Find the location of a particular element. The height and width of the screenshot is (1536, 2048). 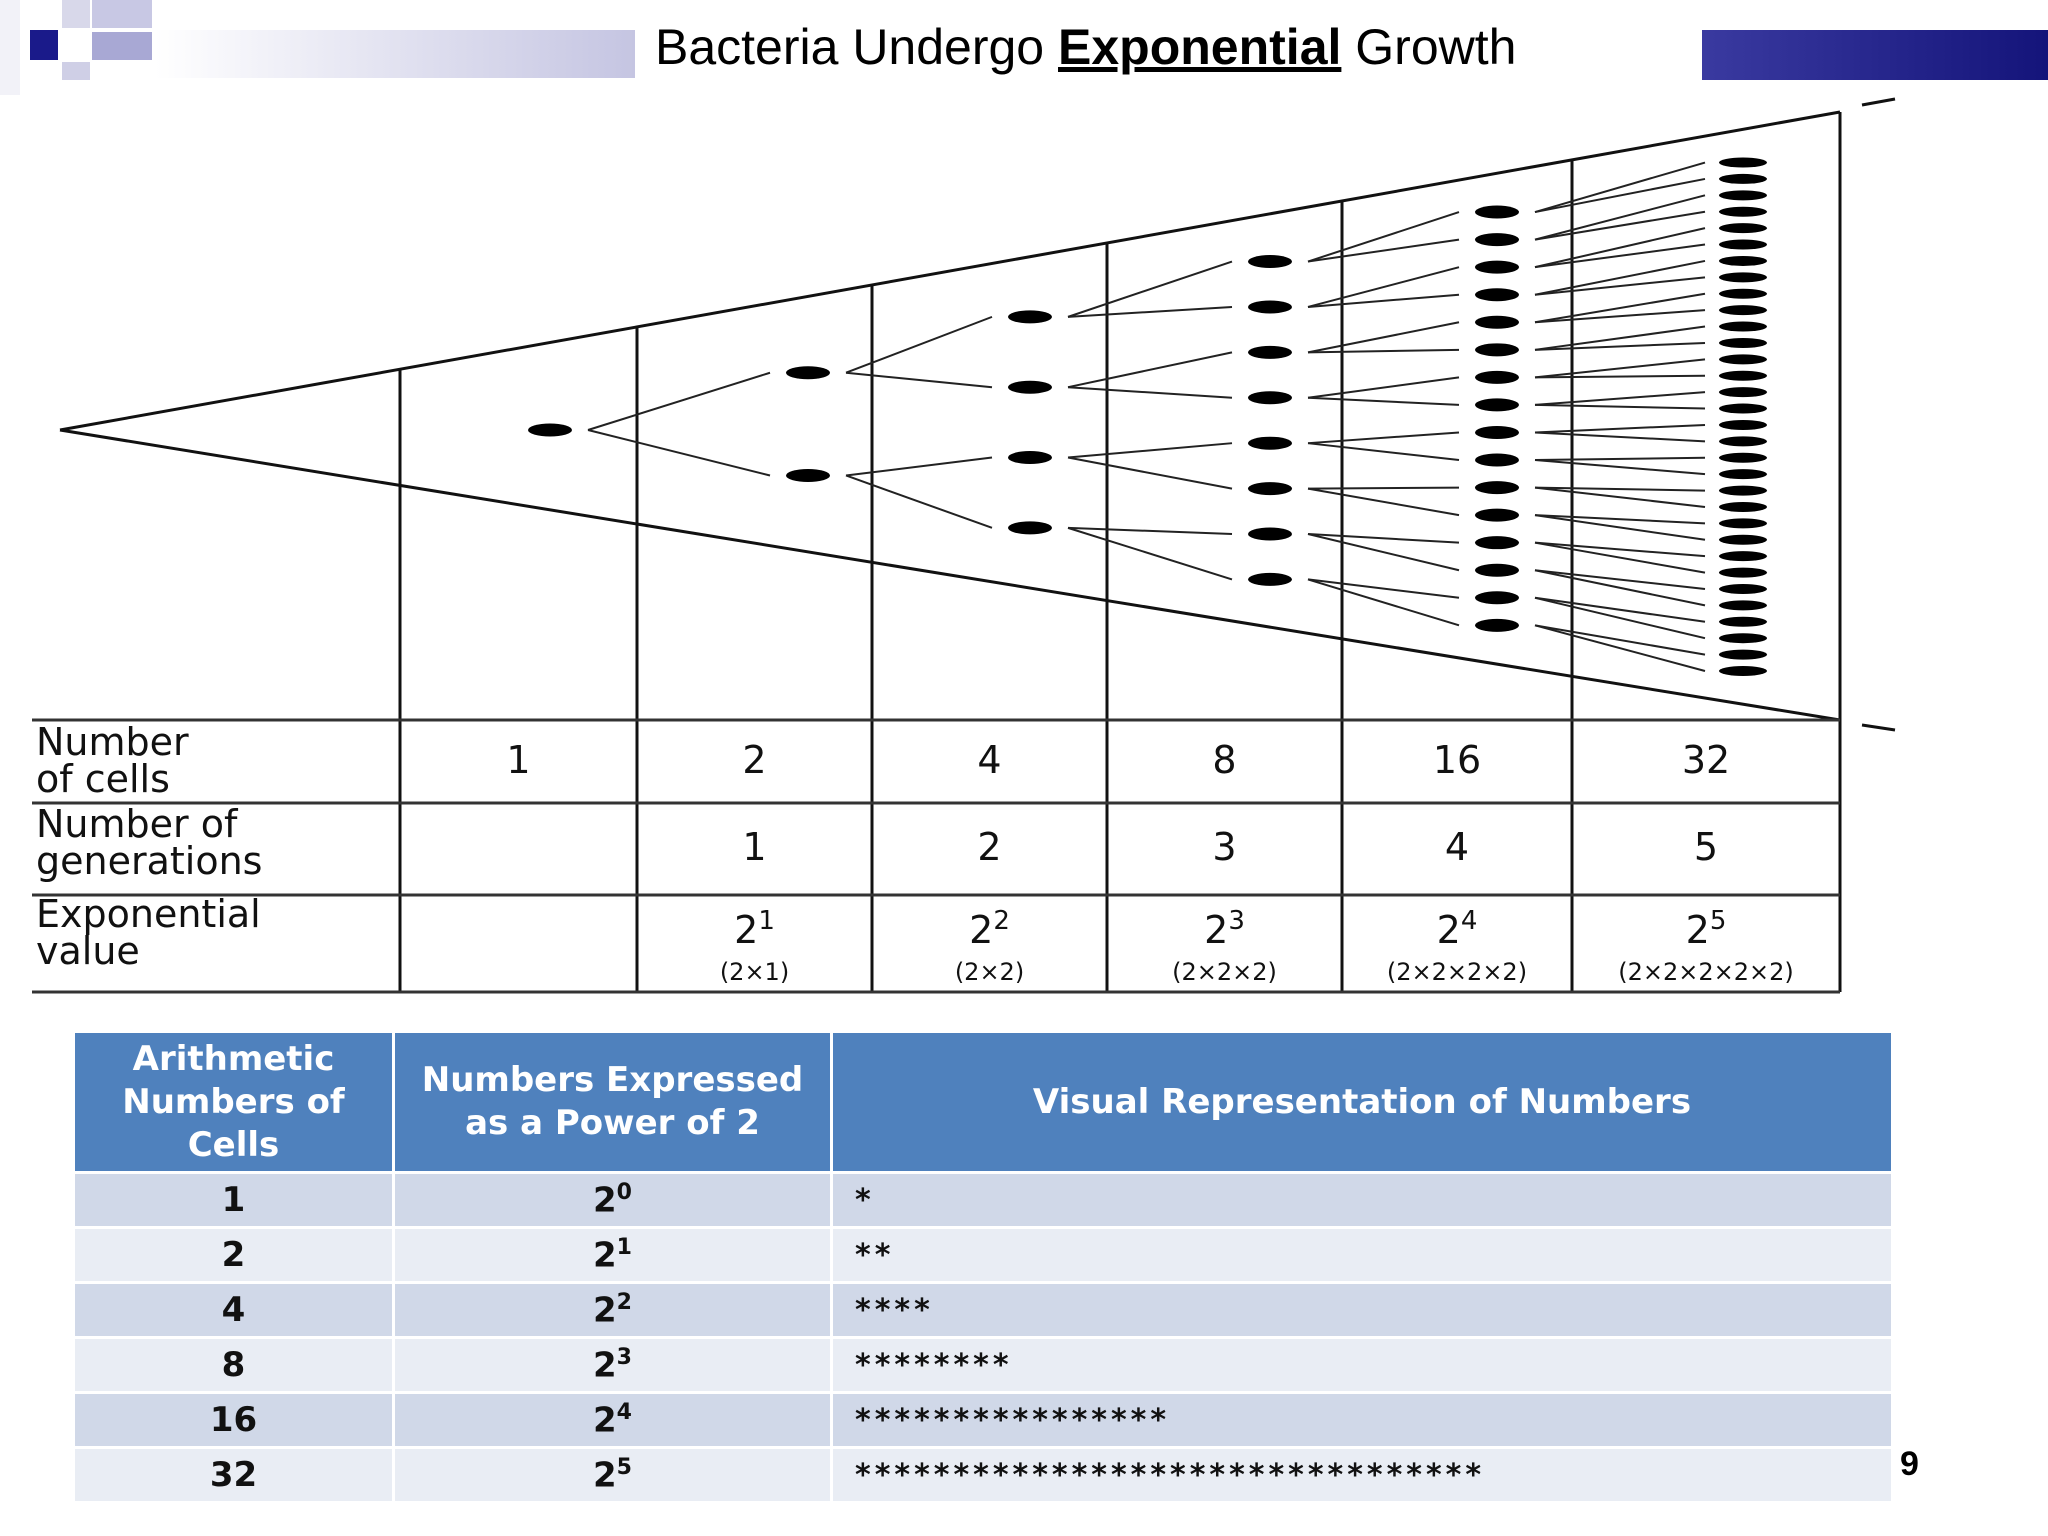

visual-representation: * is located at coordinates (1362, 1200).